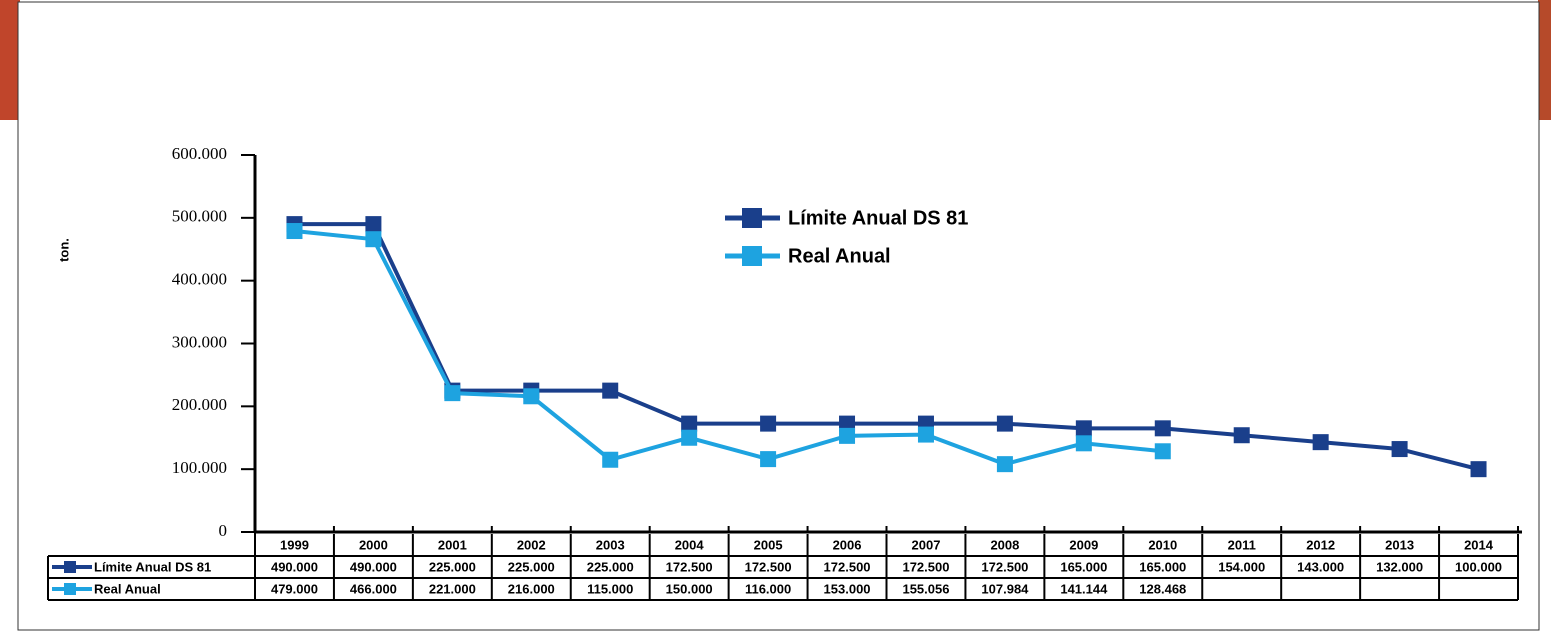 Image resolution: width=1551 pixels, height=632 pixels. What do you see at coordinates (689, 588) in the screenshot?
I see `table-value: 150.000` at bounding box center [689, 588].